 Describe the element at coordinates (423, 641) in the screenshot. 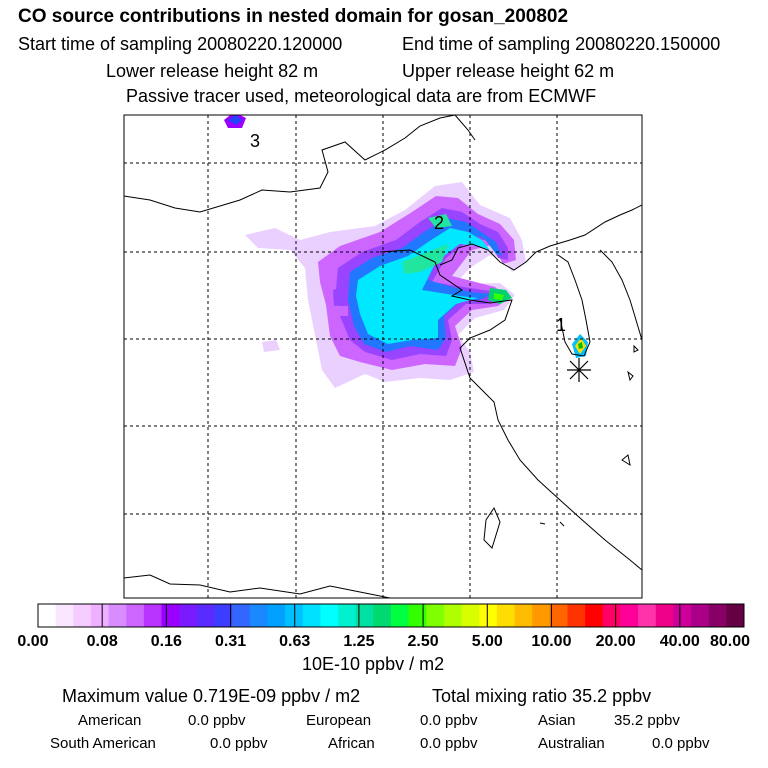

I see `colorbar-tick-label: 2.50` at that location.